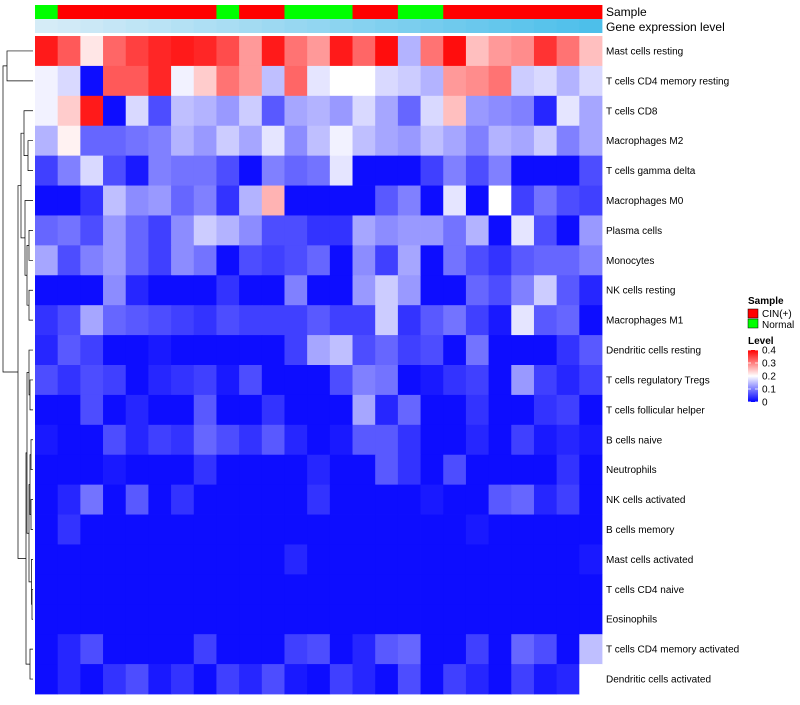  Describe the element at coordinates (769, 390) in the screenshot. I see `legend-level-tick-label: 0.1` at that location.